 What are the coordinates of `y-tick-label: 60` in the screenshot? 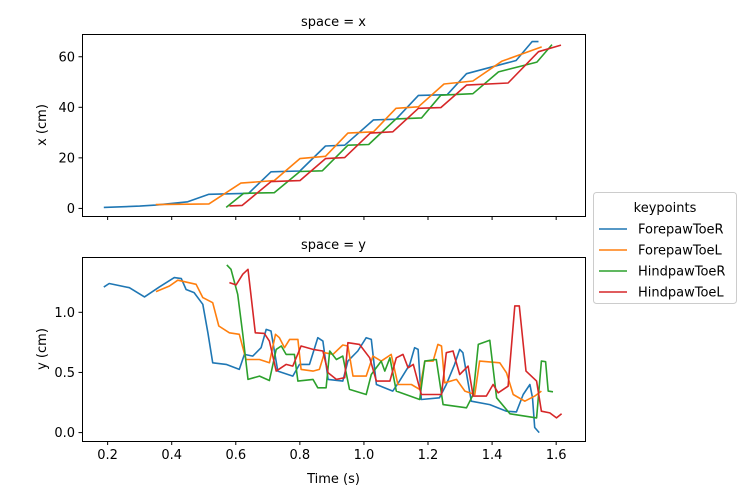 It's located at (66, 57).